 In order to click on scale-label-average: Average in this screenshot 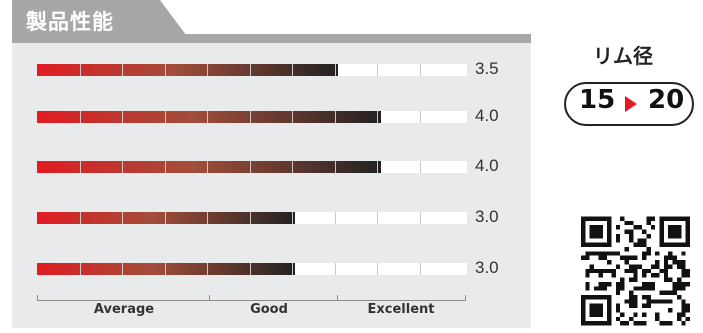, I will do `click(124, 309)`.